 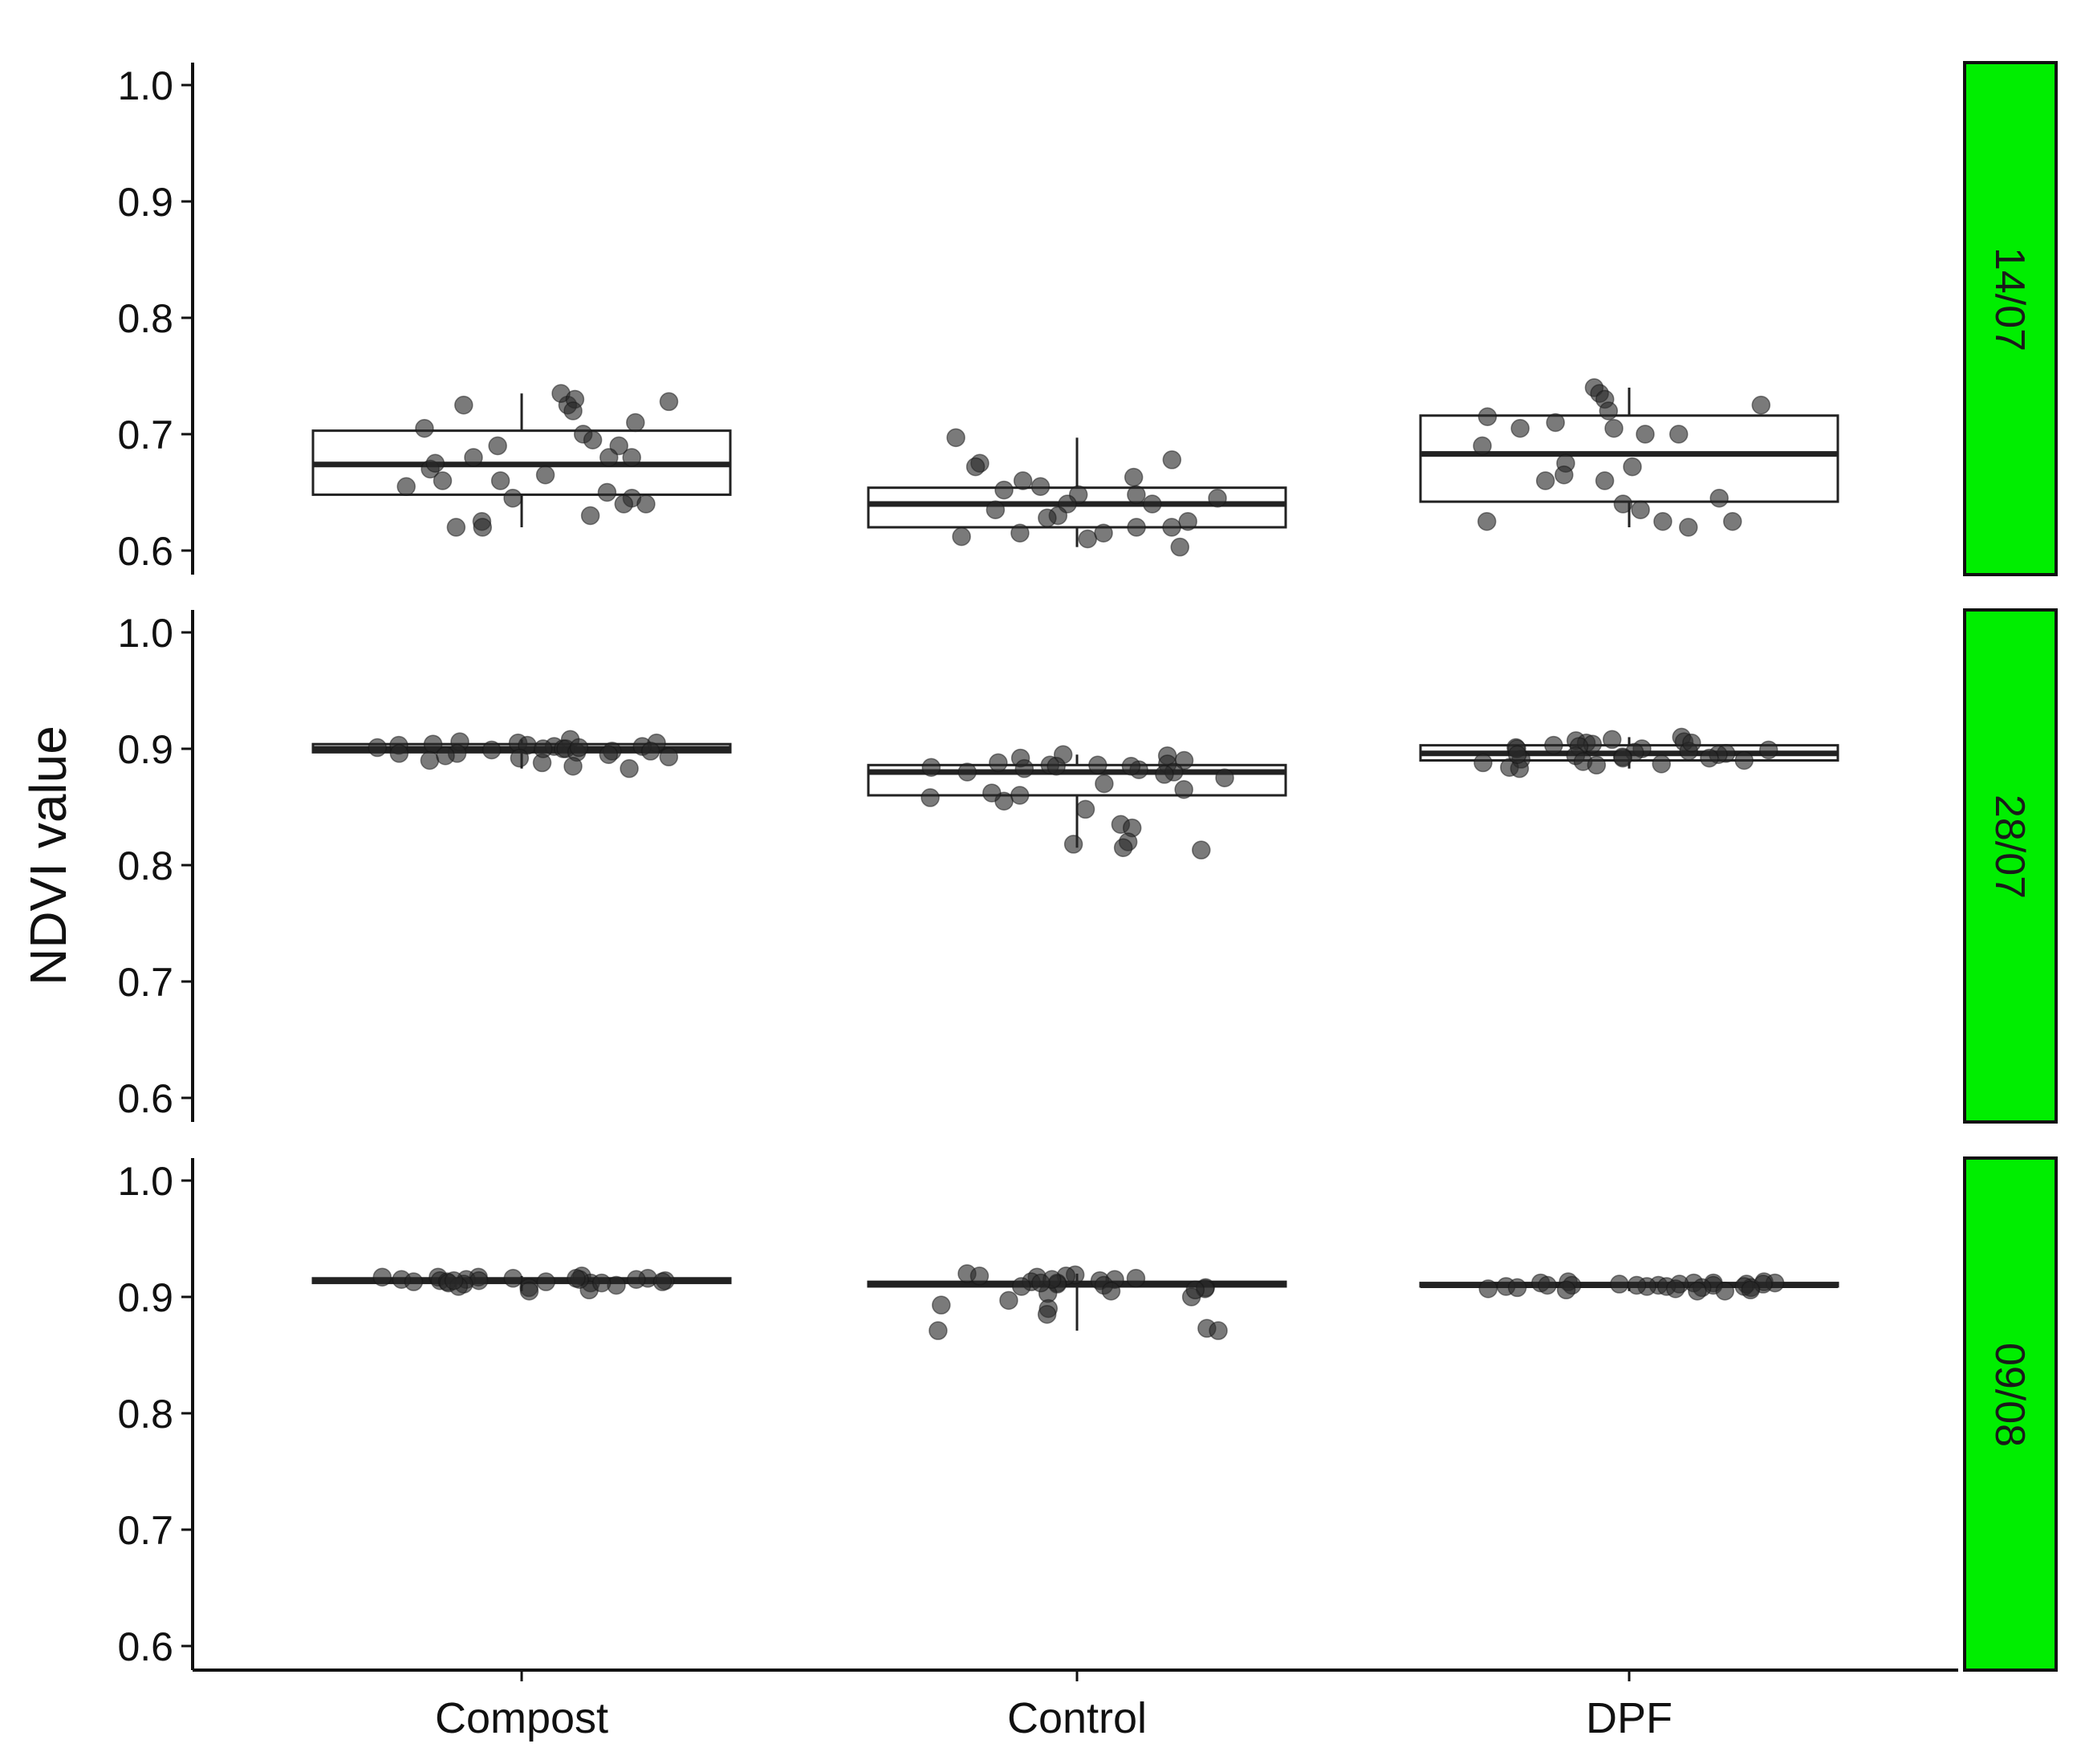 What do you see at coordinates (1629, 1718) in the screenshot?
I see `x-tick-label: DPF` at bounding box center [1629, 1718].